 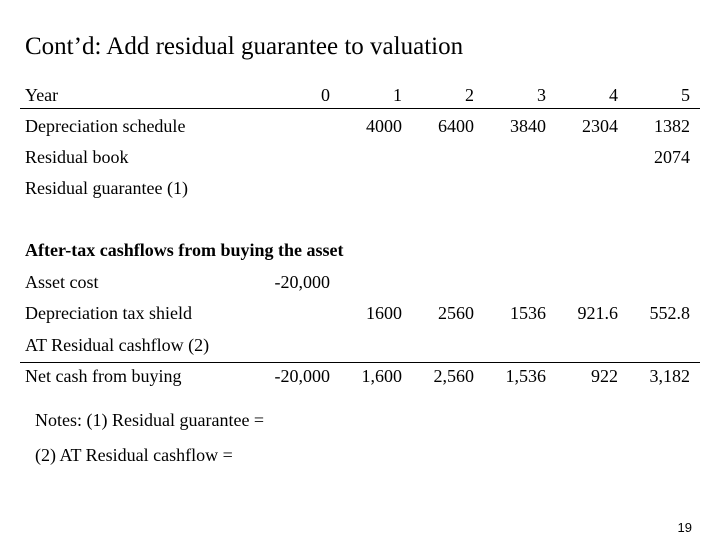 I want to click on cell: 5, so click(x=685, y=95).